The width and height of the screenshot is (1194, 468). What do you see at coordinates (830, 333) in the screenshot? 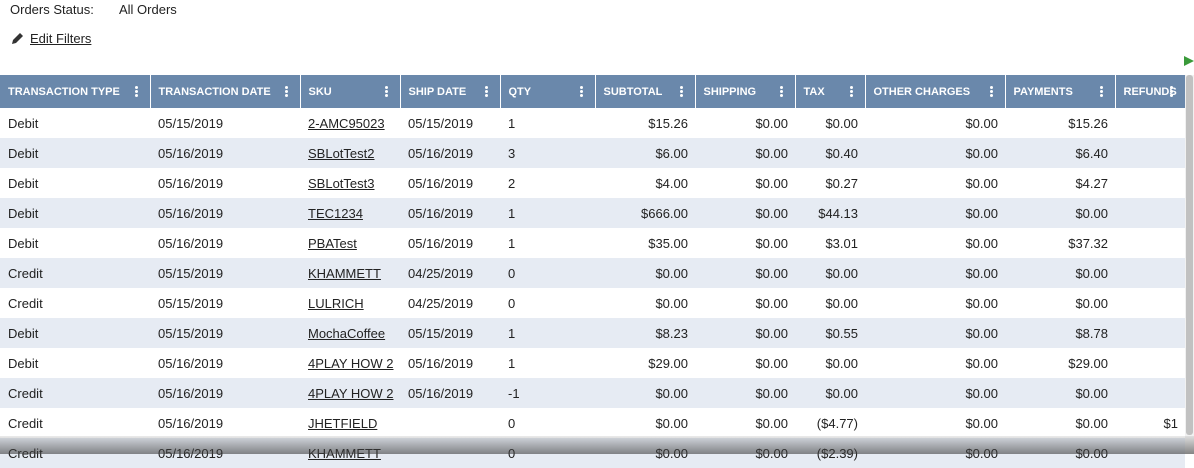
I see `table-cell: $0.55` at bounding box center [830, 333].